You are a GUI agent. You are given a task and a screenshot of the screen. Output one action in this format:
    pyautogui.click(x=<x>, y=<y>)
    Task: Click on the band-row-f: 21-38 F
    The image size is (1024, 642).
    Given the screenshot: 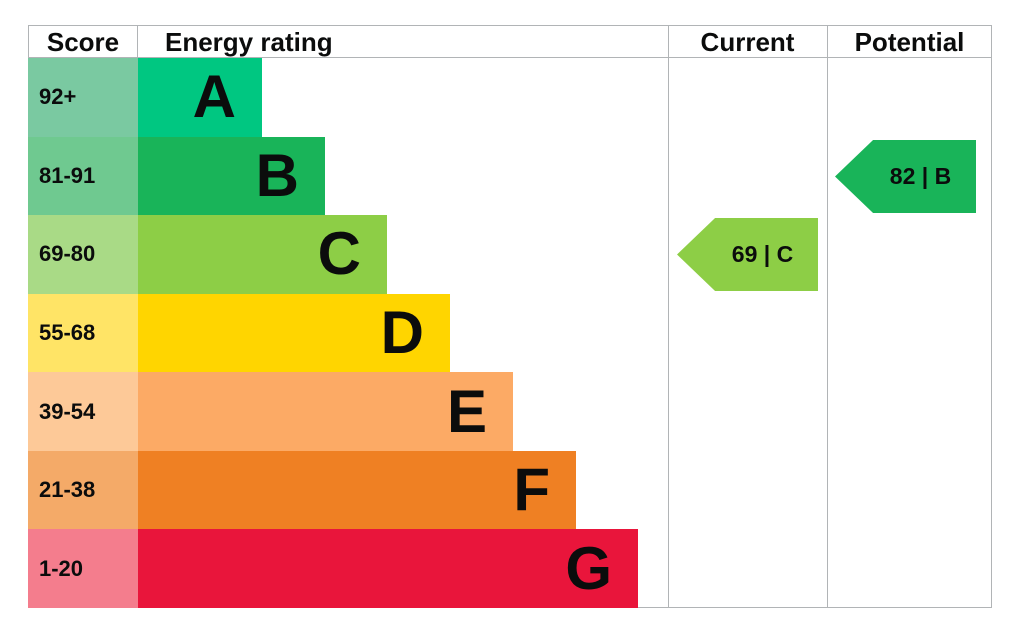 What is the action you would take?
    pyautogui.click(x=348, y=490)
    